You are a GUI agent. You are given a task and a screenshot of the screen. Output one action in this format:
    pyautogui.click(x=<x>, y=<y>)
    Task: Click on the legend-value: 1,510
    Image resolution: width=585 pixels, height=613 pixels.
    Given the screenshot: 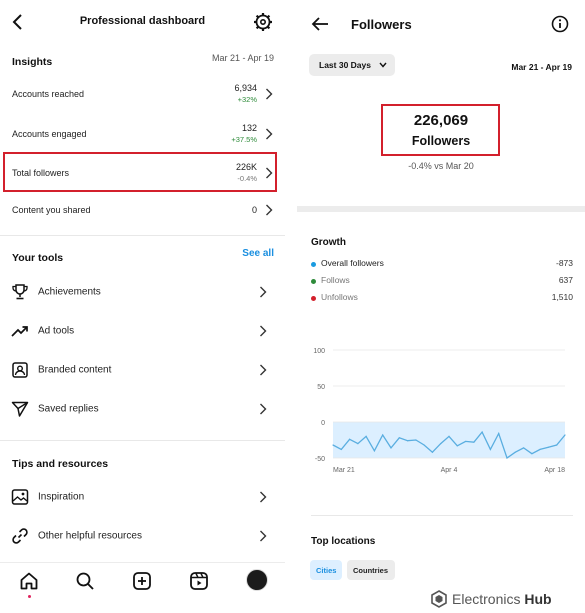 What is the action you would take?
    pyautogui.click(x=562, y=297)
    